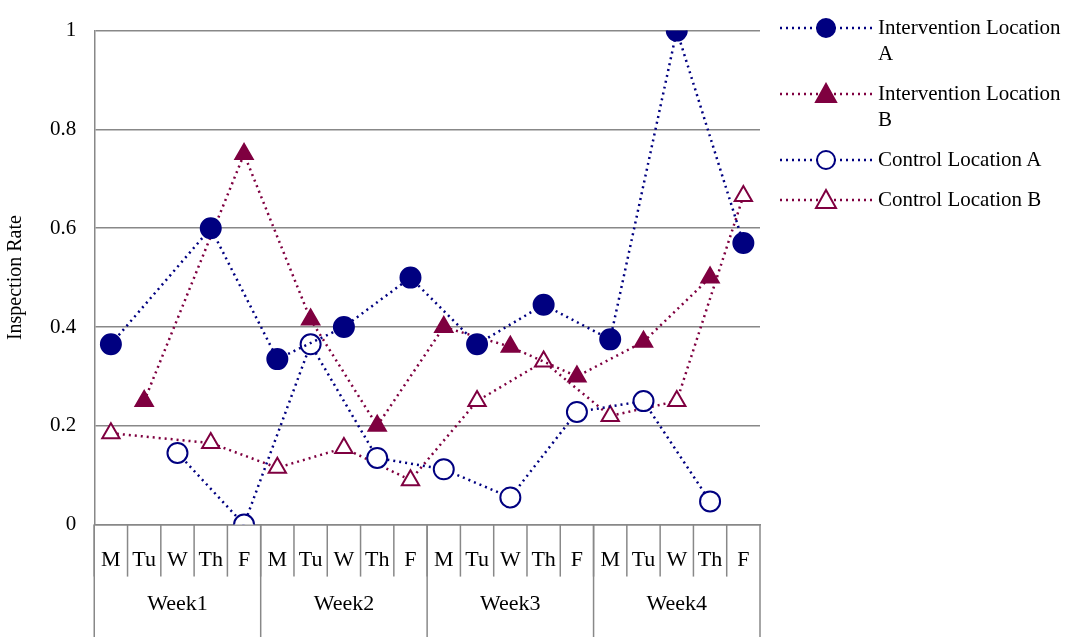  Describe the element at coordinates (63, 424) in the screenshot. I see `y-tick-label: 0.2` at that location.